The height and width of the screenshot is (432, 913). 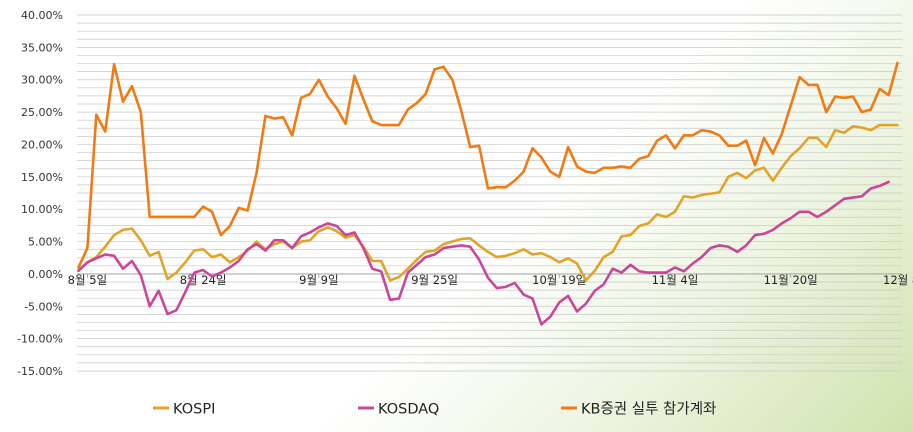 What do you see at coordinates (42, 209) in the screenshot?
I see `y-tick-label: 10.00%` at bounding box center [42, 209].